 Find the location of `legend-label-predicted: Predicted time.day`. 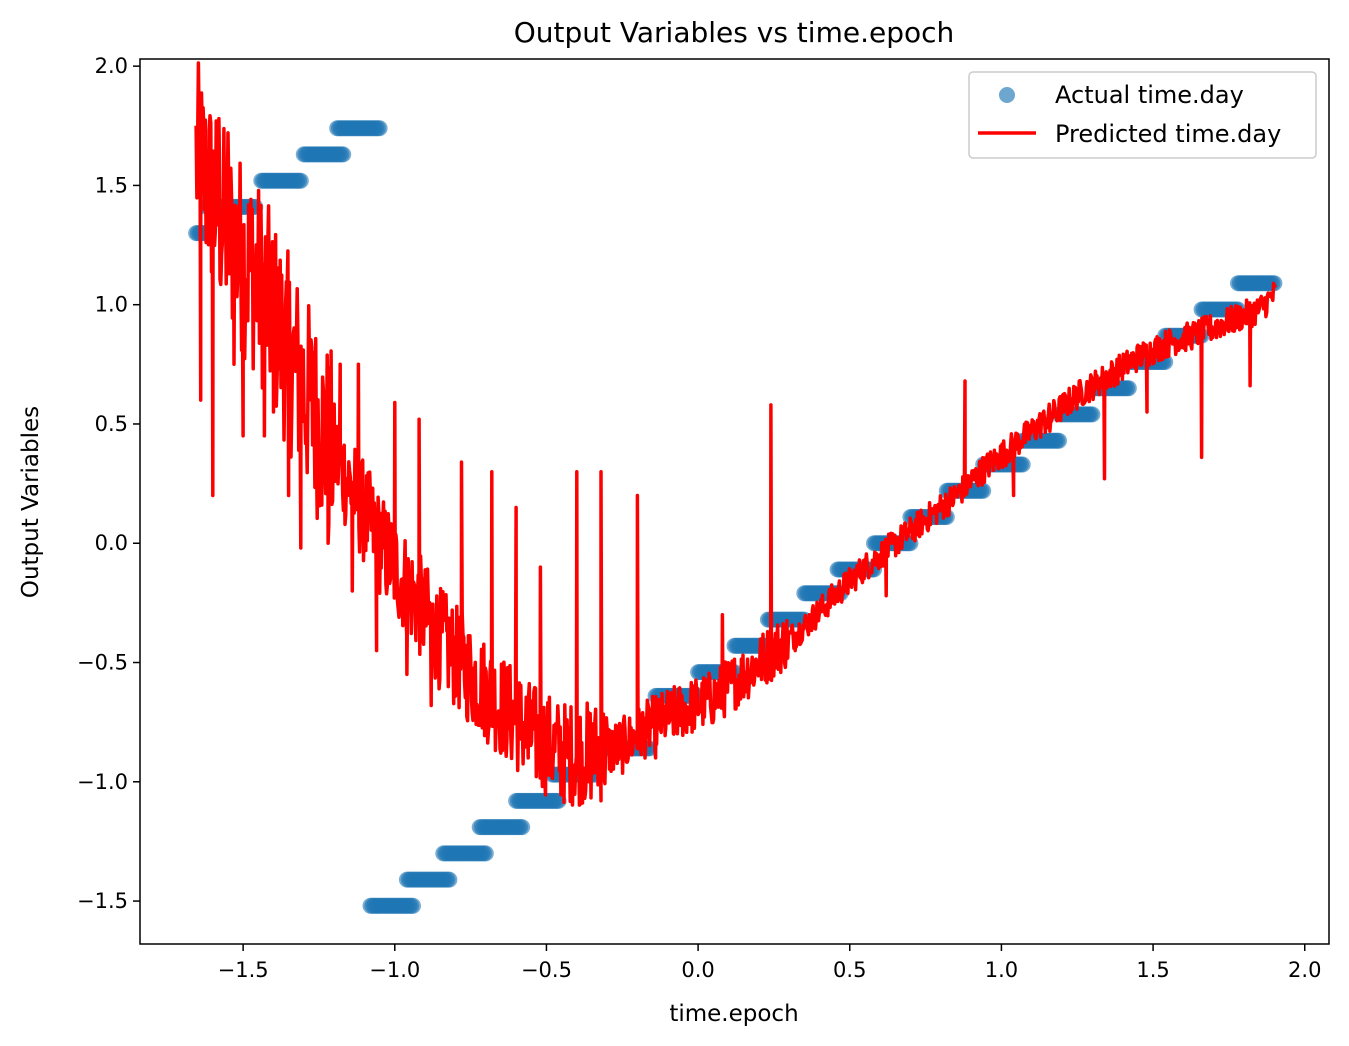

legend-label-predicted: Predicted time.day is located at coordinates (1168, 134).